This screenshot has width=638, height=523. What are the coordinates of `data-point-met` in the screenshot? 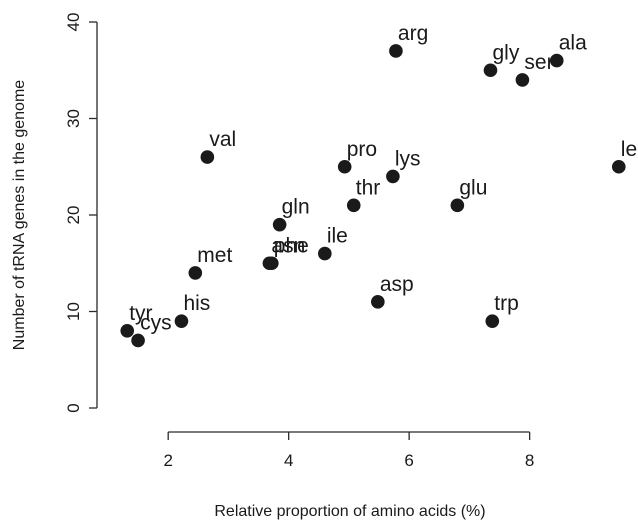 It's located at (195, 273).